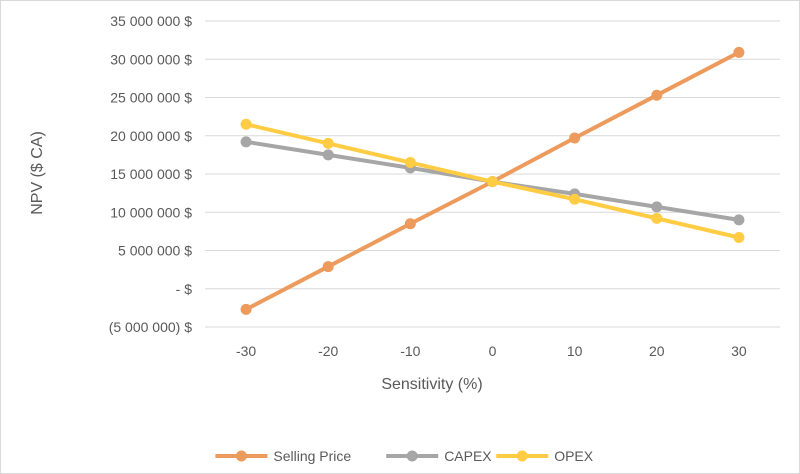 The width and height of the screenshot is (800, 474). Describe the element at coordinates (151, 136) in the screenshot. I see `y-tick-label: 20 000 000 $` at that location.